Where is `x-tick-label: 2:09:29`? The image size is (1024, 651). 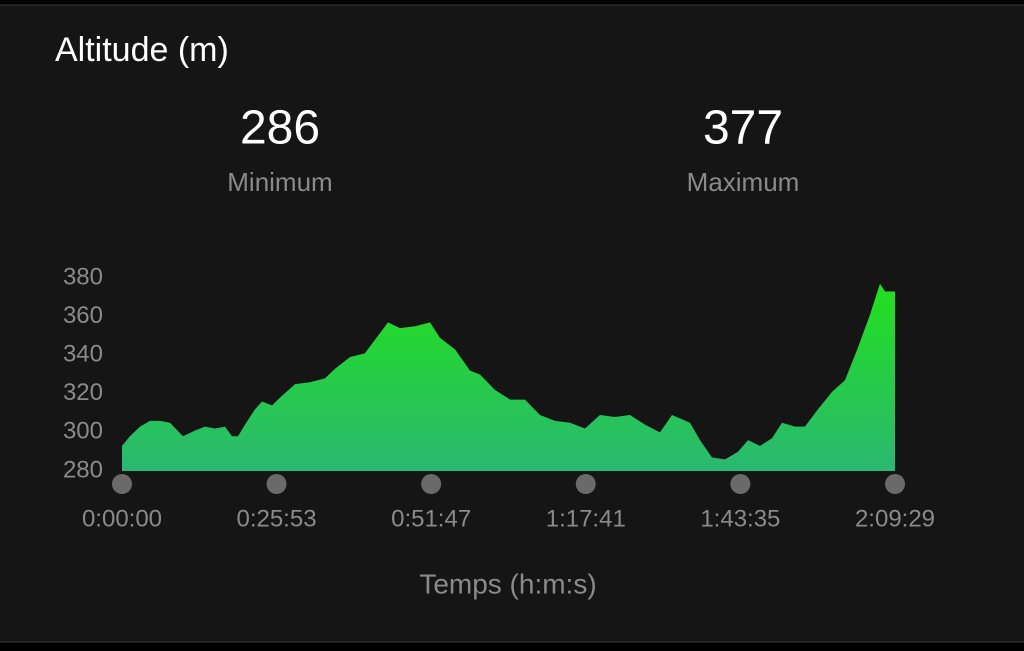
x-tick-label: 2:09:29 is located at coordinates (895, 518).